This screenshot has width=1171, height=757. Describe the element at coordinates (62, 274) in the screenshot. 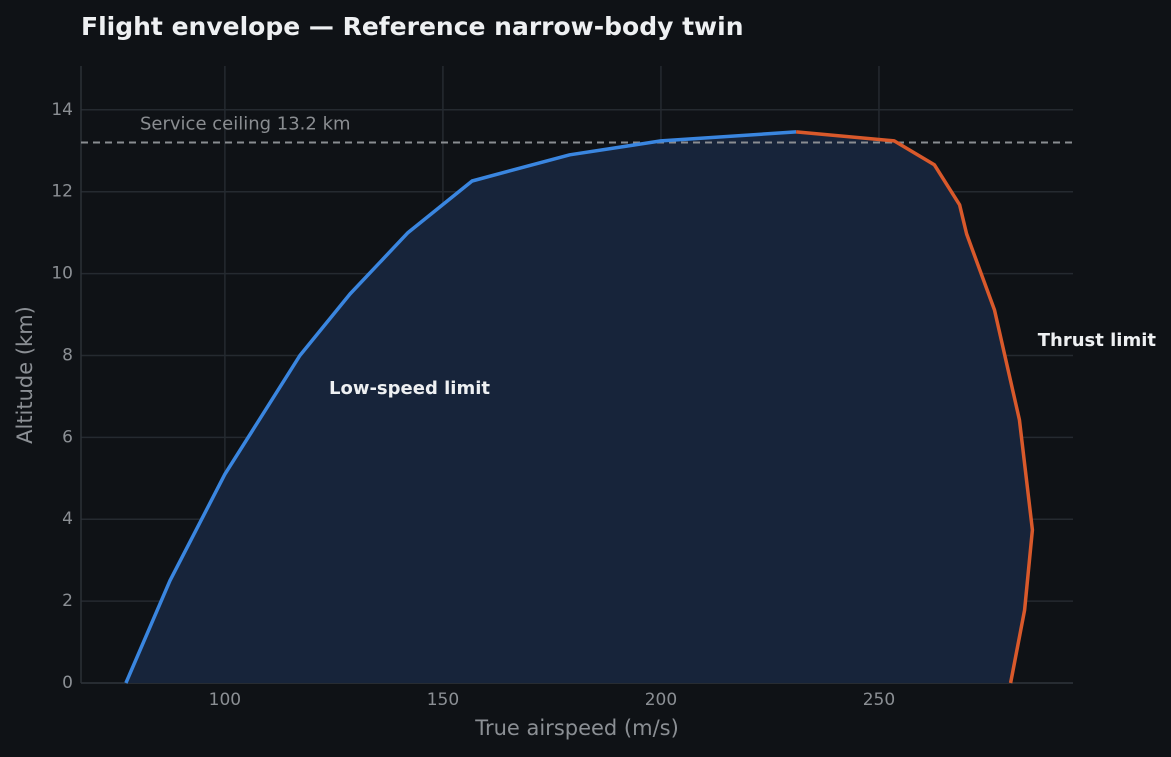

I see `y-tick-label: 10` at that location.